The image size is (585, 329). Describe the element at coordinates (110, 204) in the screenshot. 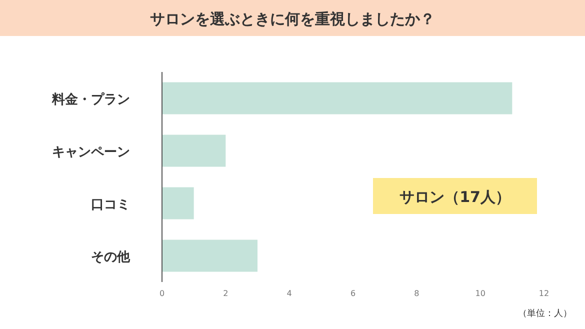

I see `y-tick-label: 口コミ` at that location.